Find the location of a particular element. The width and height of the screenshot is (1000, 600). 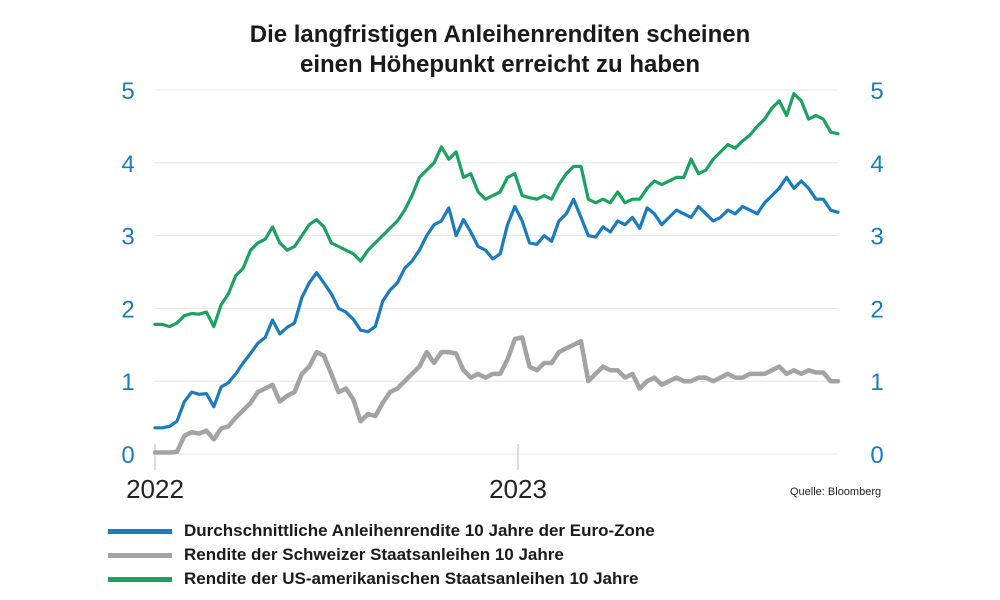

y-tick-right-3: 3 is located at coordinates (876, 237).